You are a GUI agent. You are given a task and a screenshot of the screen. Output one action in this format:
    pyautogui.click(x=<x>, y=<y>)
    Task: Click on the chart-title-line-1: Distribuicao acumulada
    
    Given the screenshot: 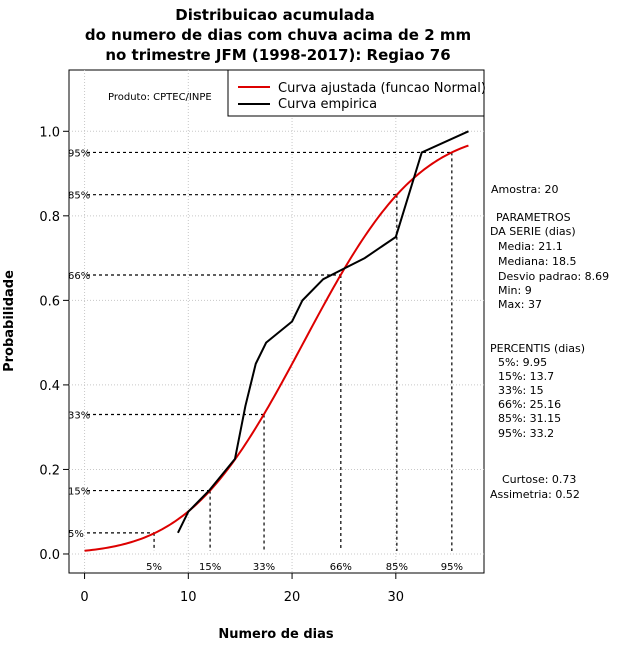 What is the action you would take?
    pyautogui.click(x=274, y=15)
    